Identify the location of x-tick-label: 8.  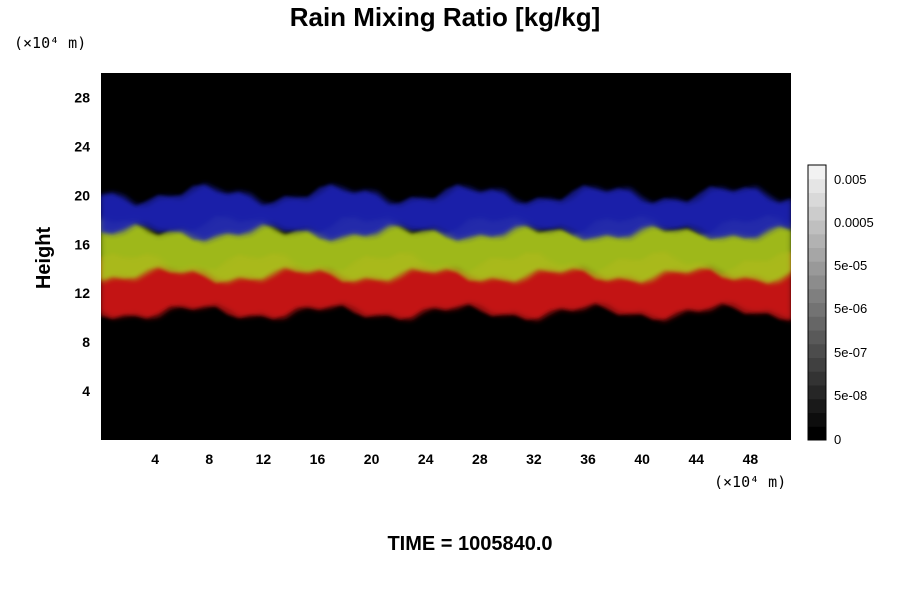
(209, 459).